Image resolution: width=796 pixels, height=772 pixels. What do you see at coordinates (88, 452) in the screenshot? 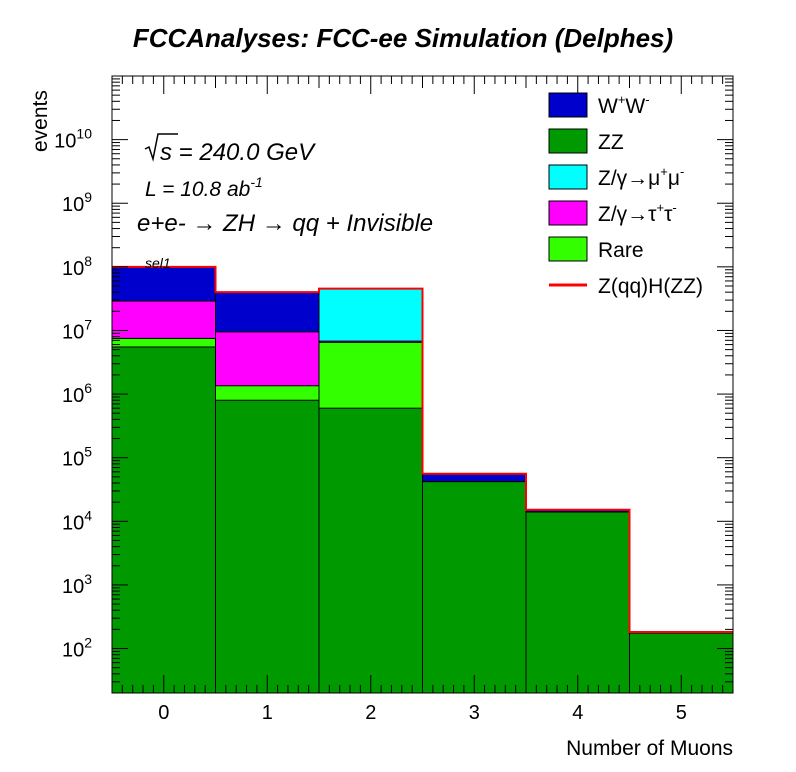
I see `y-tick-exponent: 5` at bounding box center [88, 452].